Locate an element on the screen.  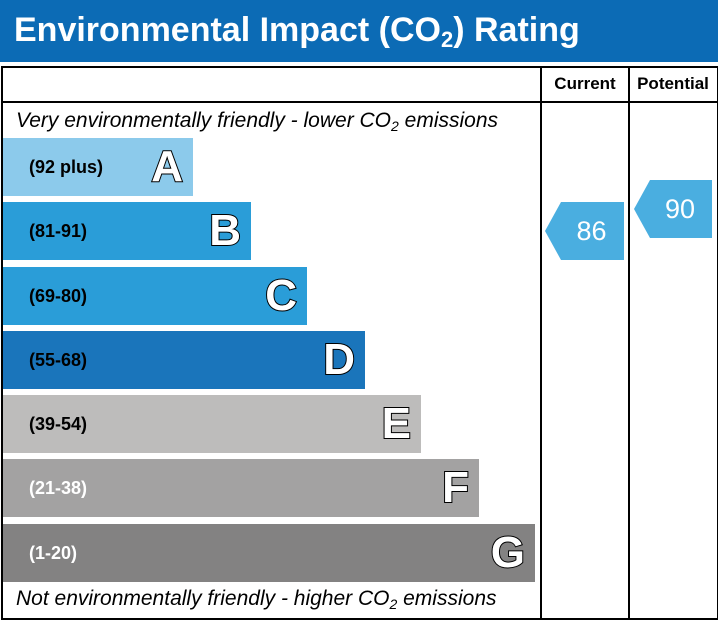
band-range-label: (39-54) is located at coordinates (58, 424).